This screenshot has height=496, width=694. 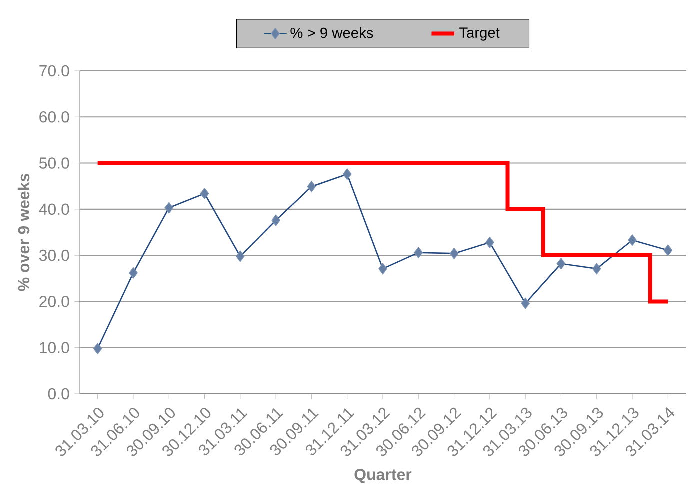 I want to click on legend-label: % > 9 weeks, so click(x=332, y=32).